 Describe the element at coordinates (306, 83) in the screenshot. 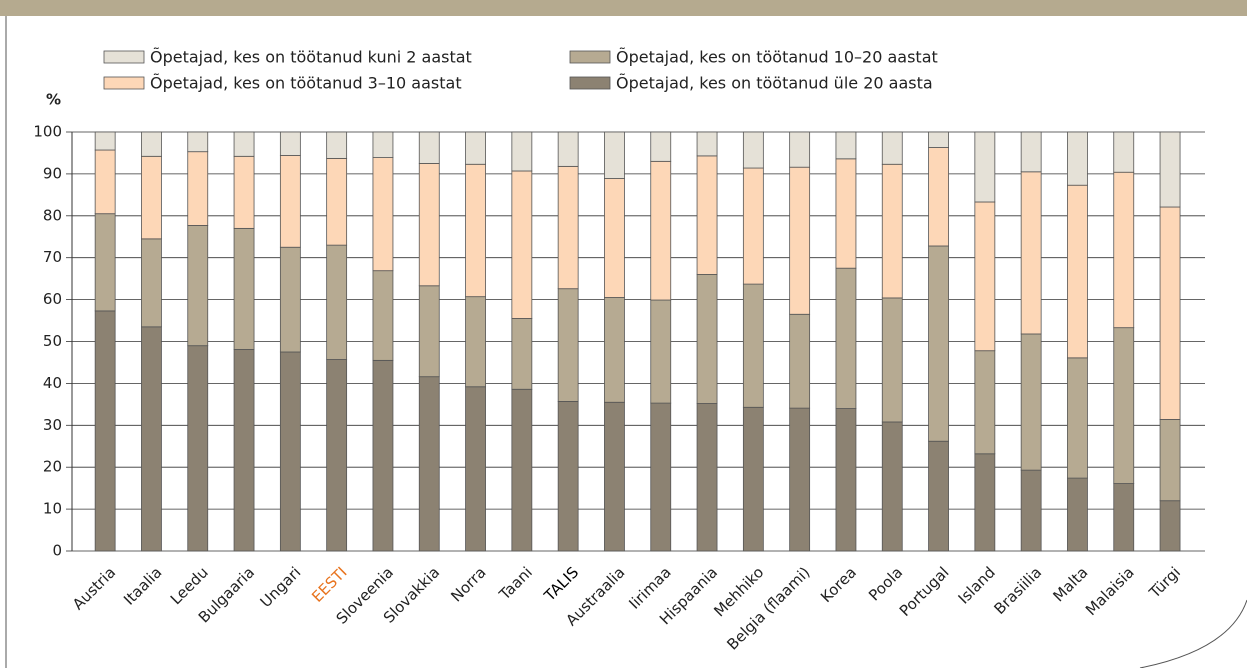

I see `legend-label: Õpetajad, kes on töötanud 3–10 aastat` at that location.